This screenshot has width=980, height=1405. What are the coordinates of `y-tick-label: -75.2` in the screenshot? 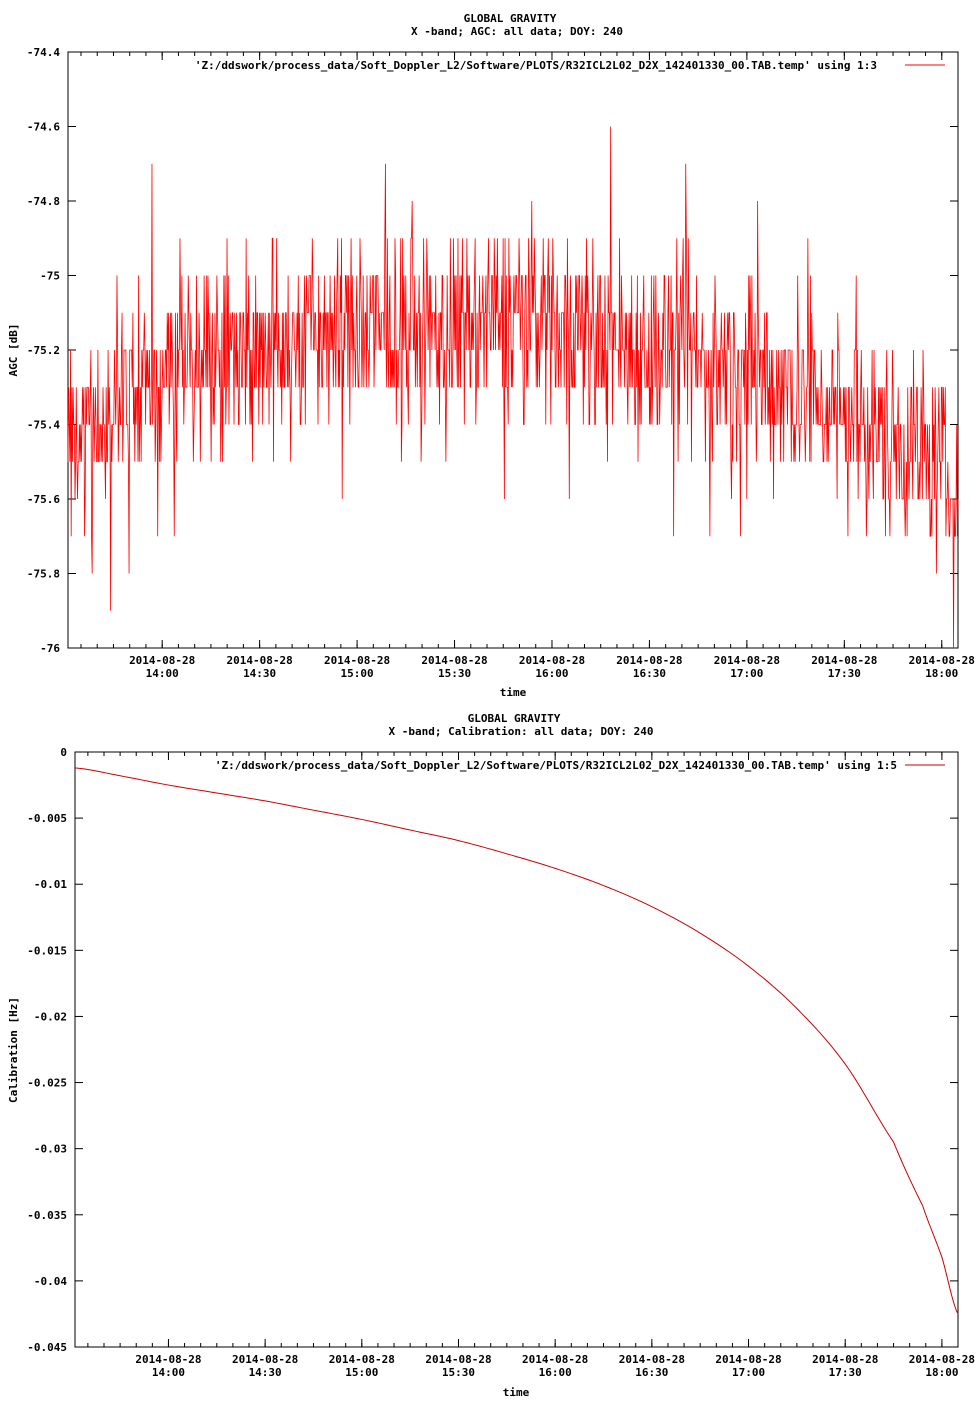 It's located at (43, 350).